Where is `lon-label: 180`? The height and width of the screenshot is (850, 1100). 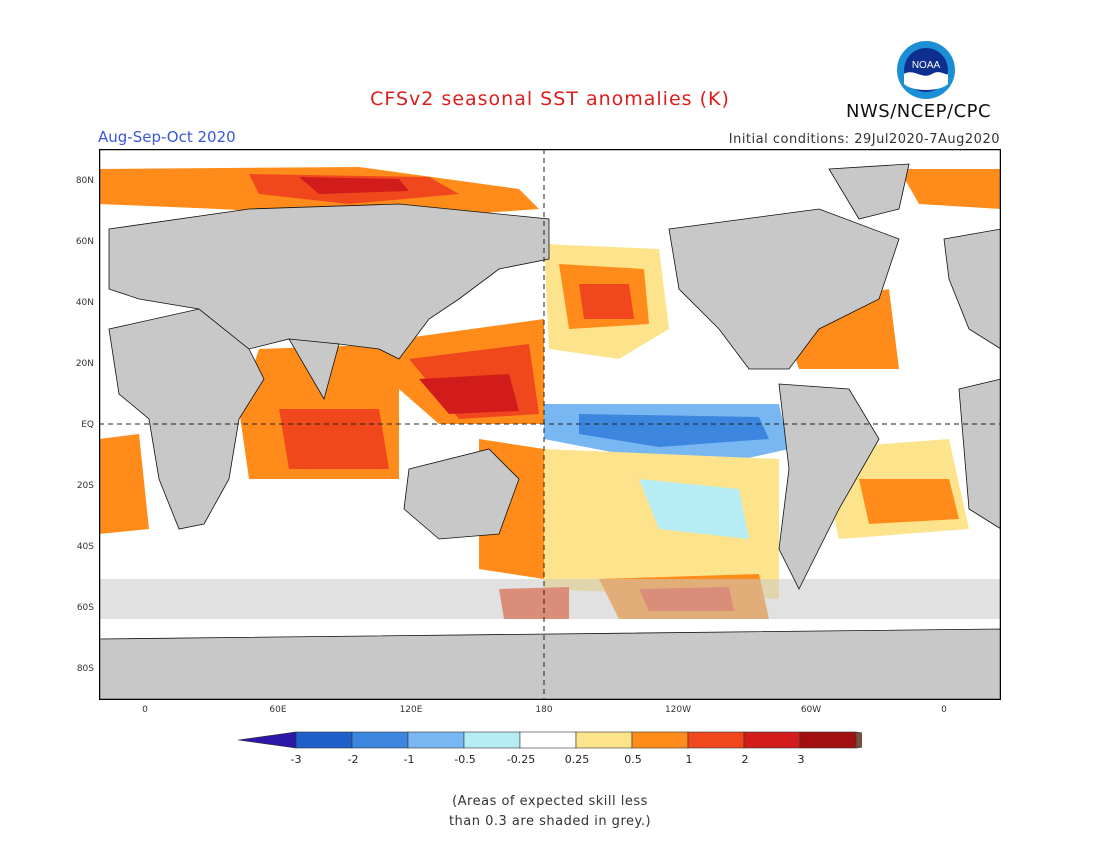 lon-label: 180 is located at coordinates (544, 710).